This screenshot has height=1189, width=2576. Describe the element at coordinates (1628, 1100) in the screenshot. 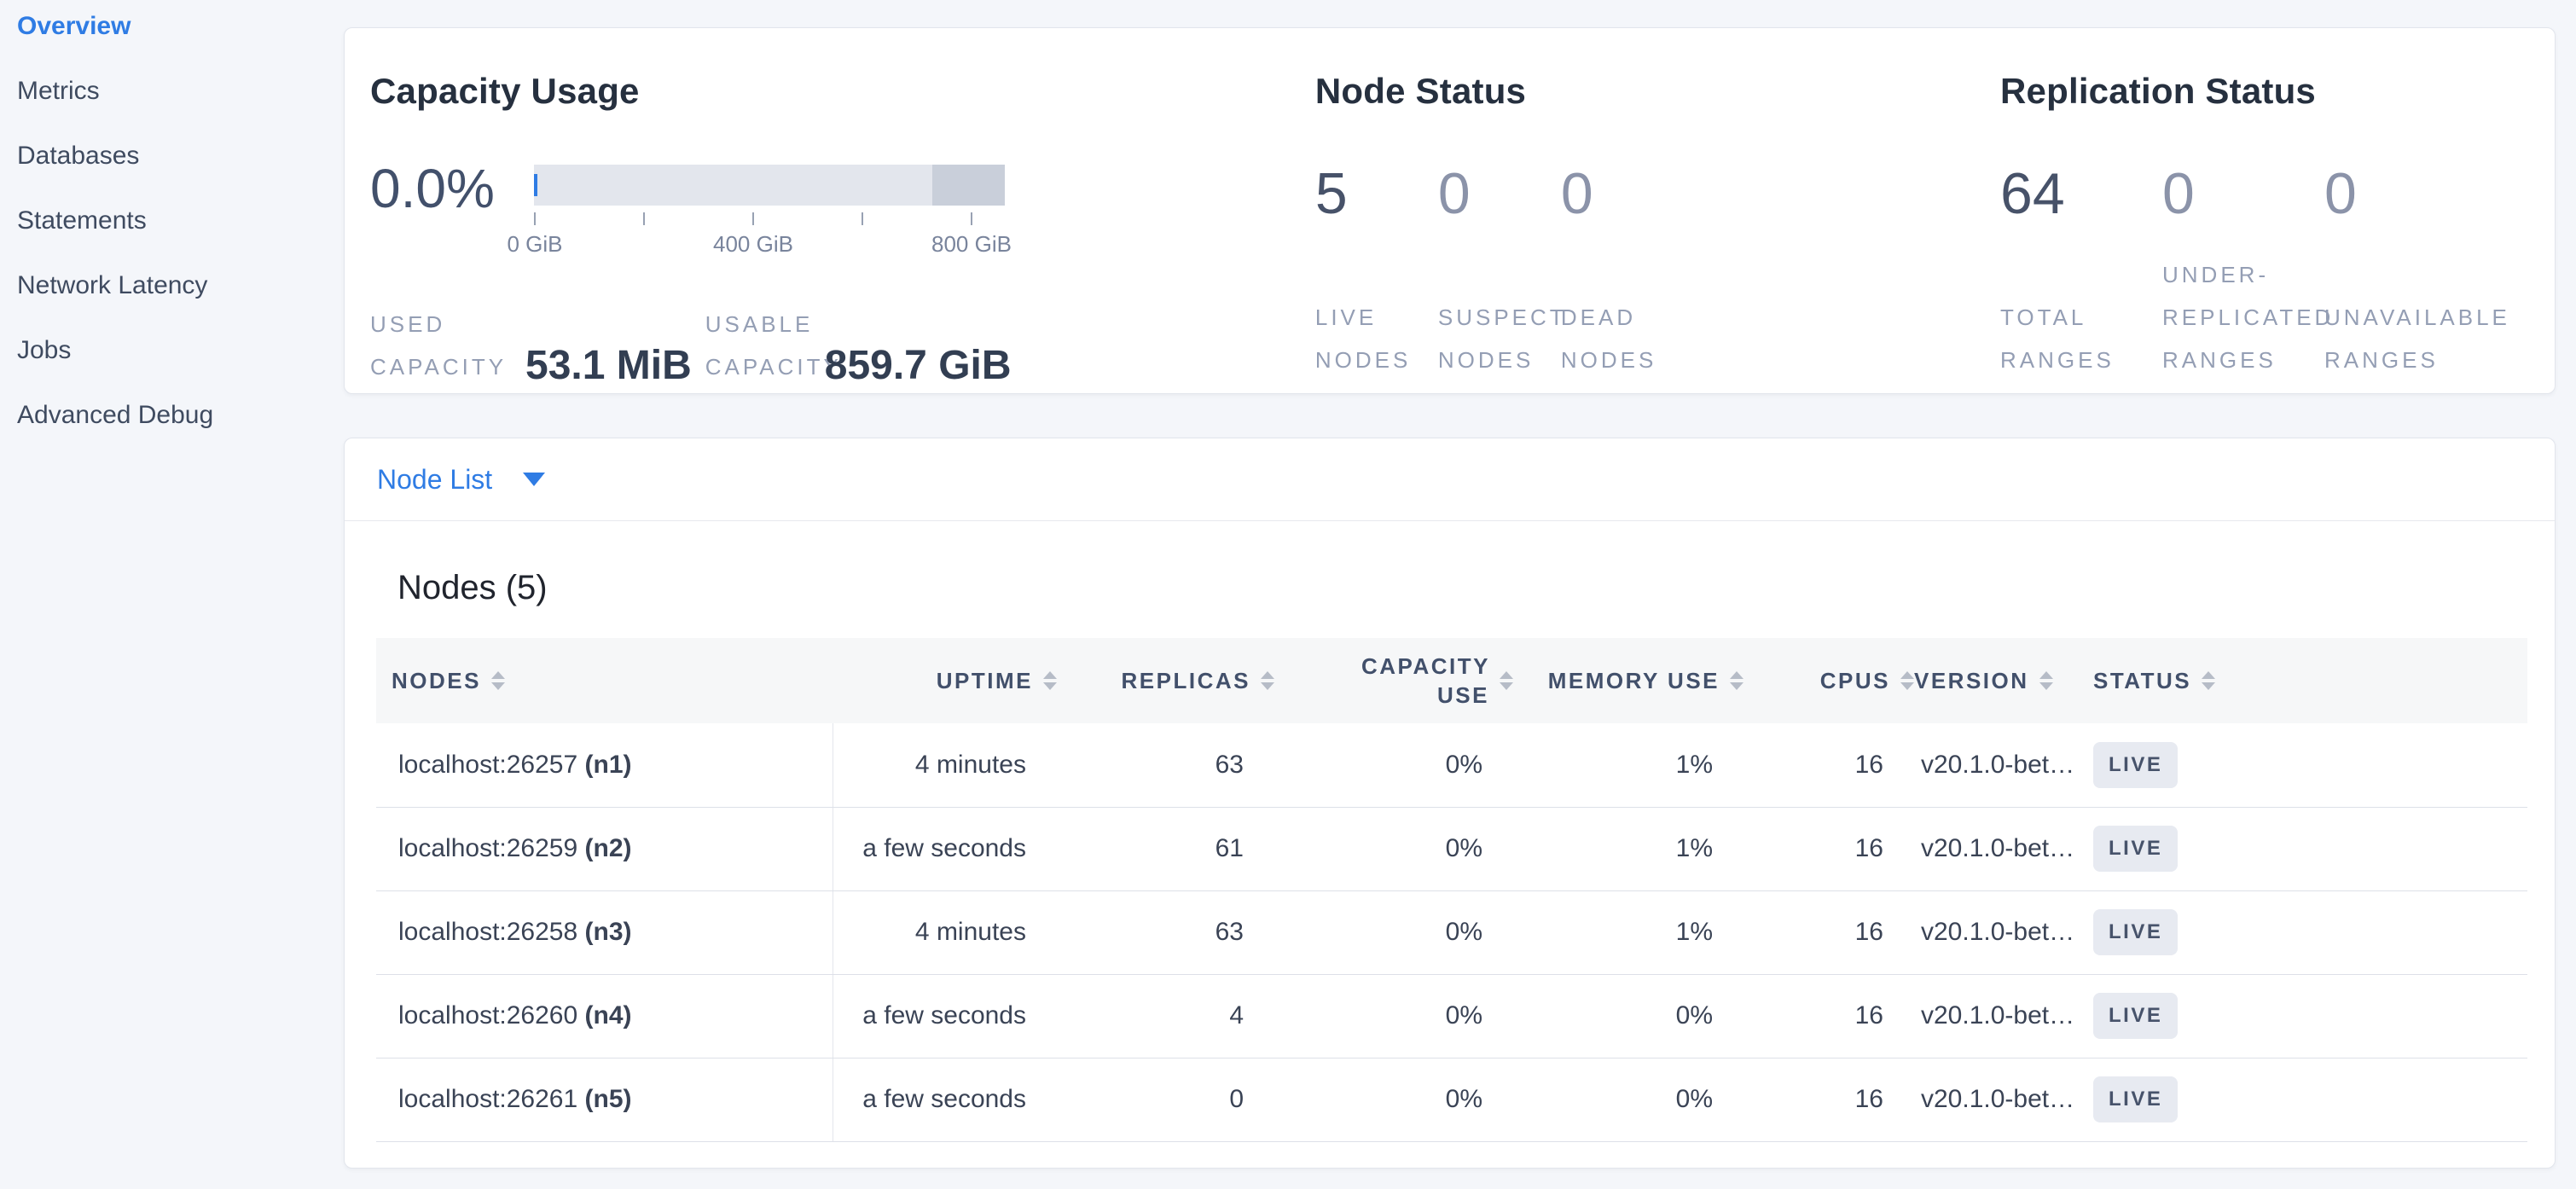

I see `memory-use-cell: 0%` at that location.